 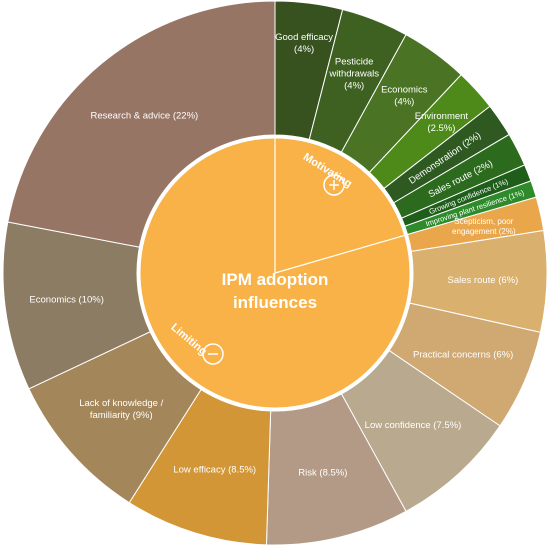 What do you see at coordinates (214, 469) in the screenshot?
I see `slice-label-low-efficacy-8-5: Low efficacy (8.5%)` at bounding box center [214, 469].